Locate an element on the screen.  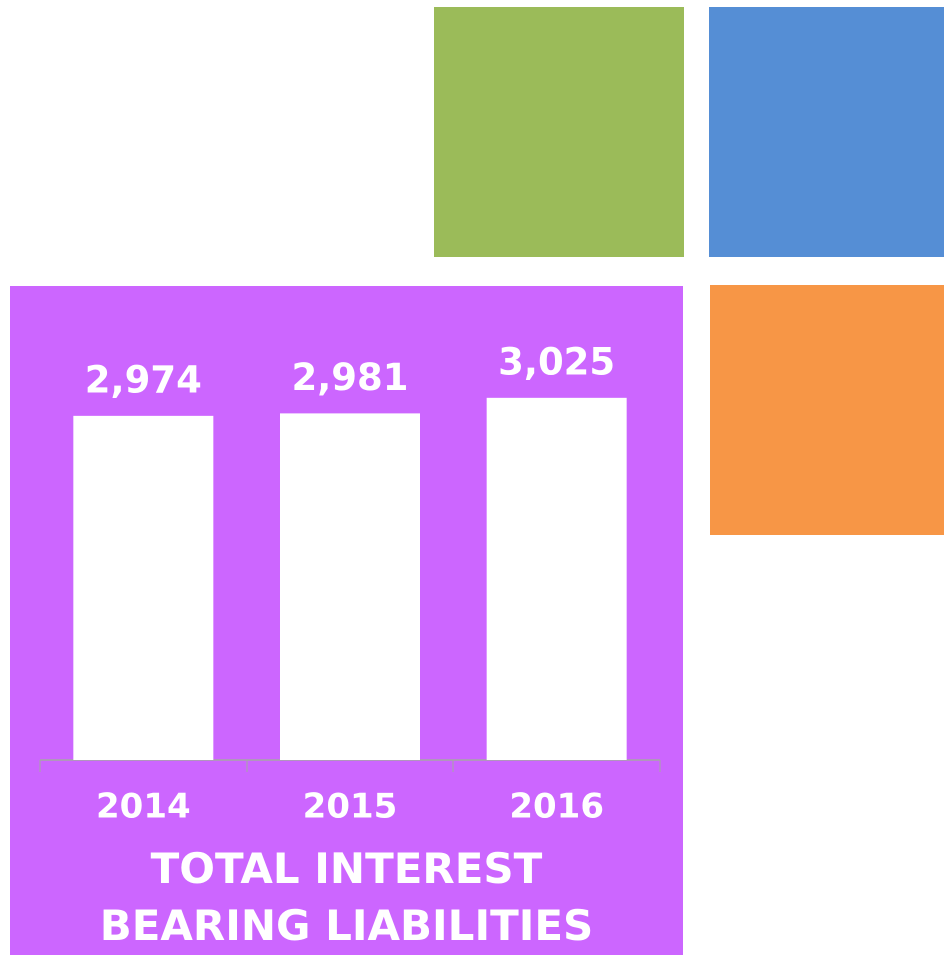
x-tick-label: 2014 is located at coordinates (143, 807).